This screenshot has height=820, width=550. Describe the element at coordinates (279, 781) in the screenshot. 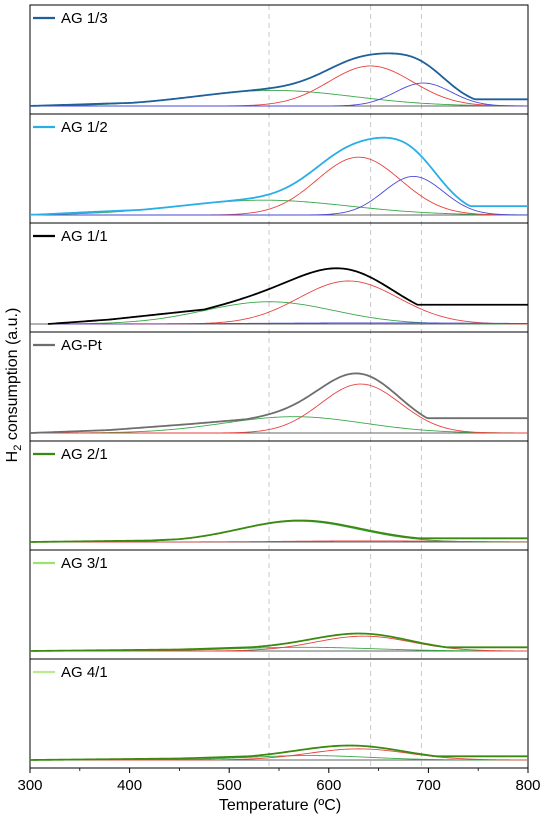

I see `x-axis: 300 400 500 600 700 800` at that location.